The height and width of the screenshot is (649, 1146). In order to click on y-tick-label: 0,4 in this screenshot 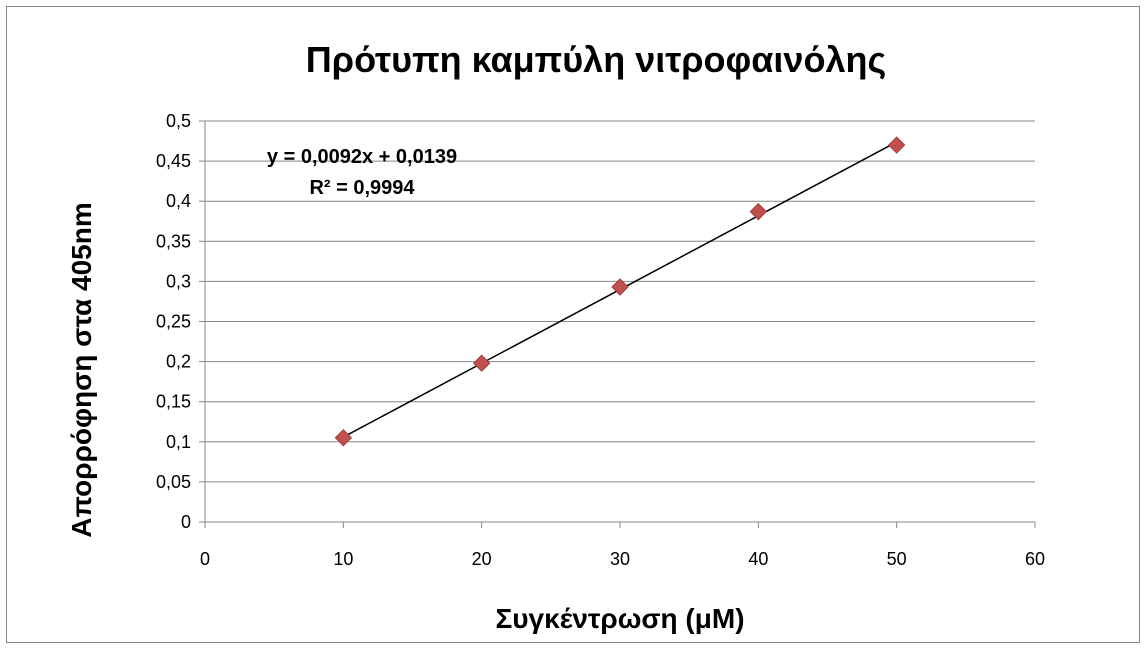, I will do `click(178, 201)`.